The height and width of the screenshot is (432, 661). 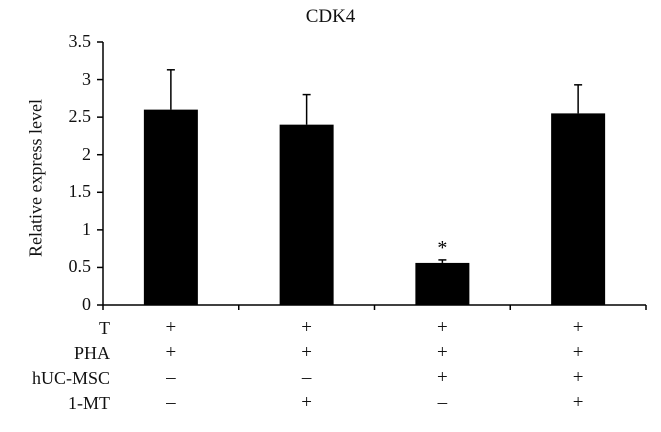 What do you see at coordinates (86, 304) in the screenshot?
I see `y-tick-label: 0` at bounding box center [86, 304].